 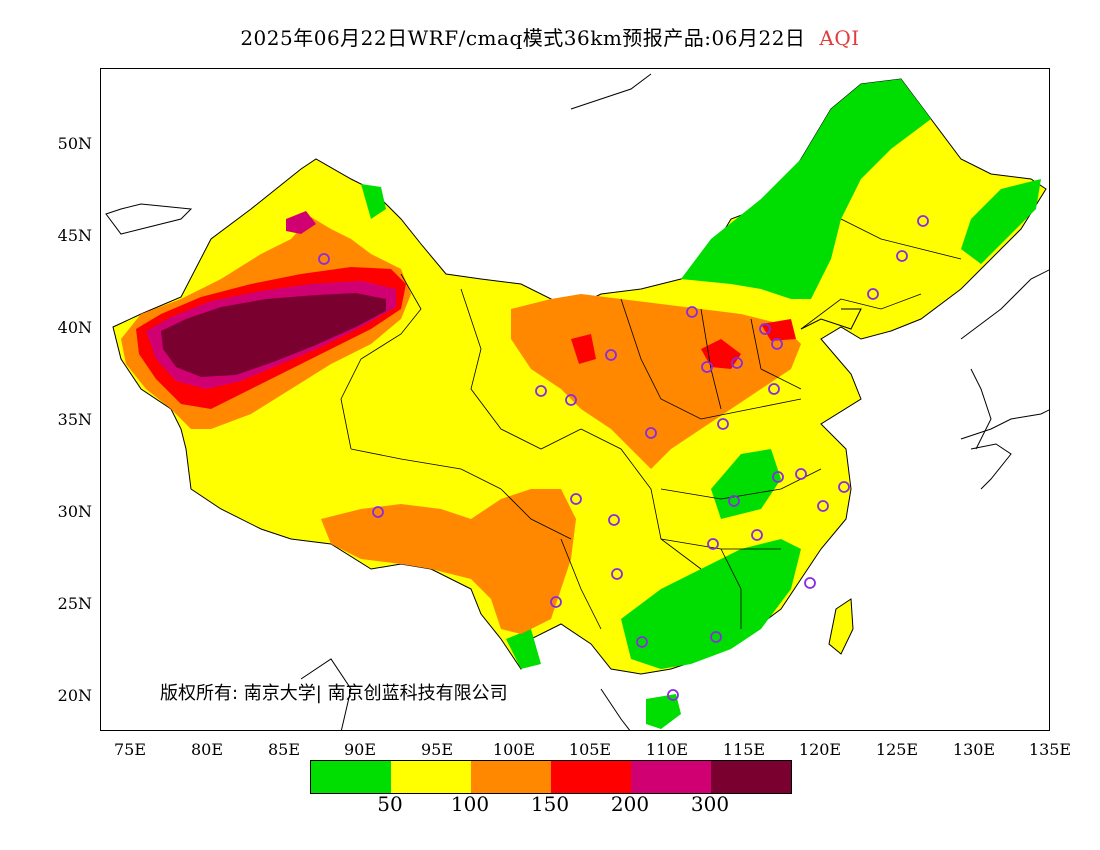 I want to click on title-text: 2025年06月22日WRF/cmaq模式36km预报产品:06月22日, so click(x=523, y=38).